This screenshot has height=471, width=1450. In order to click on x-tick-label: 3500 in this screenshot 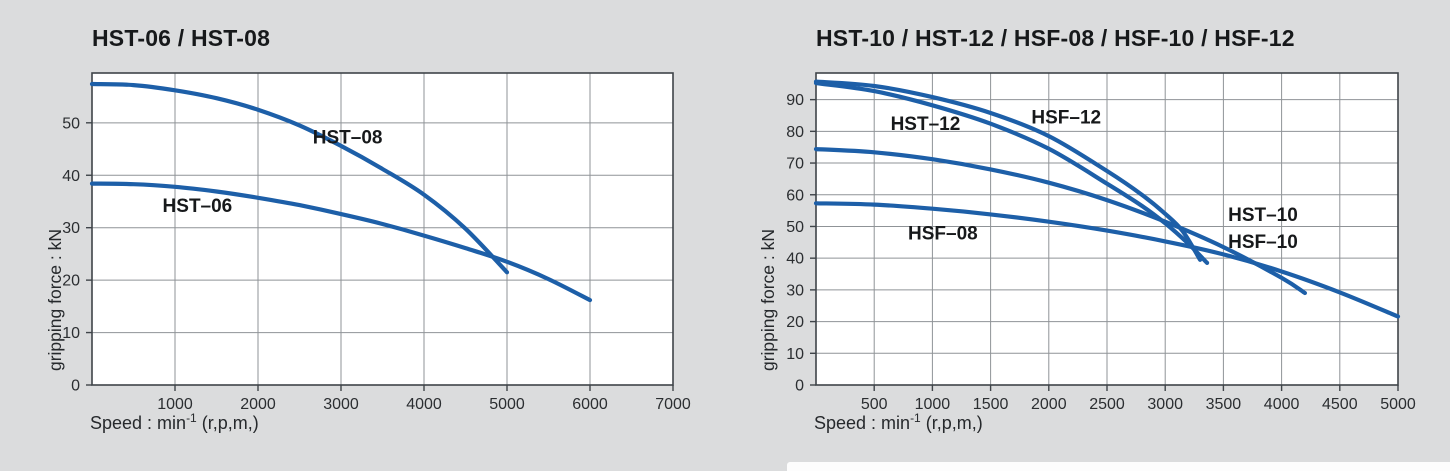, I will do `click(1224, 404)`.